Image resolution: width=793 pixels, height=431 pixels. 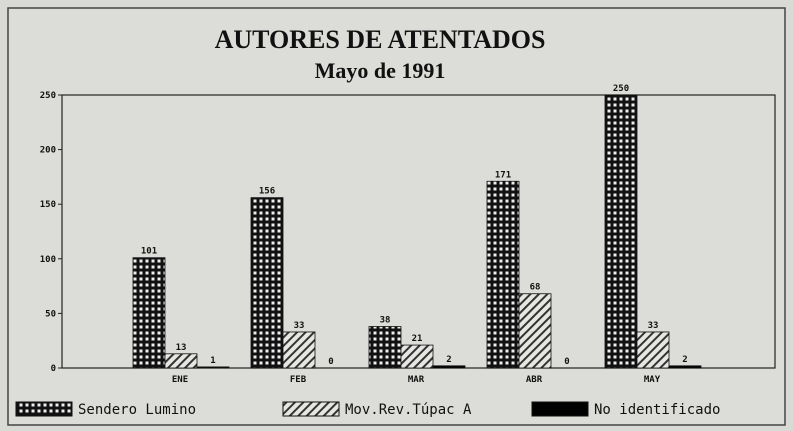 What do you see at coordinates (48, 205) in the screenshot?
I see `y-tick-label: 150` at bounding box center [48, 205].